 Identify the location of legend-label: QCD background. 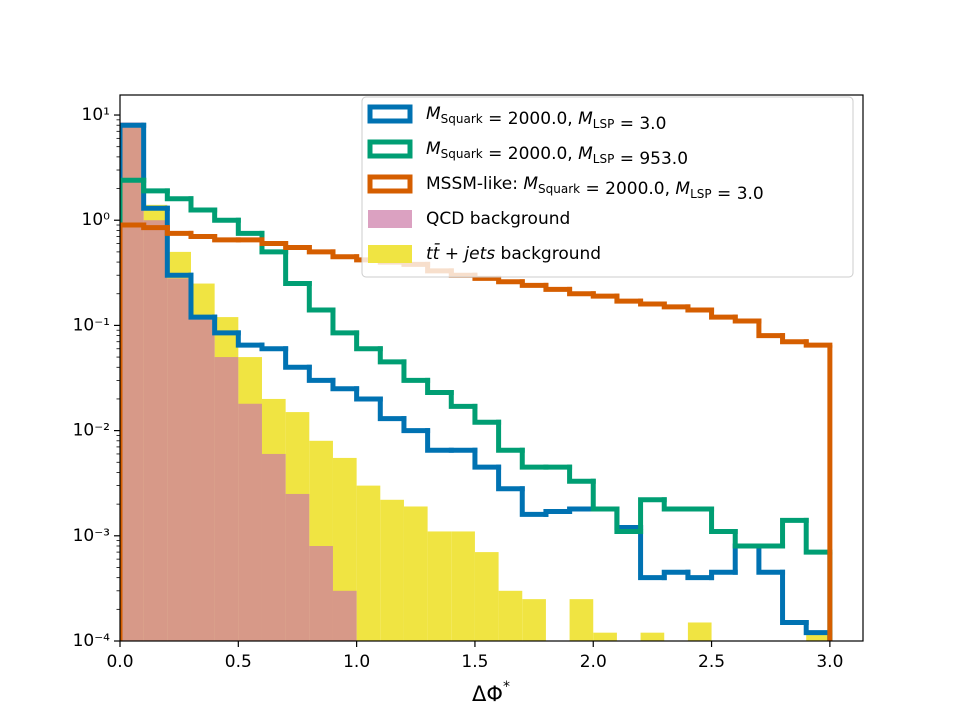
(498, 219).